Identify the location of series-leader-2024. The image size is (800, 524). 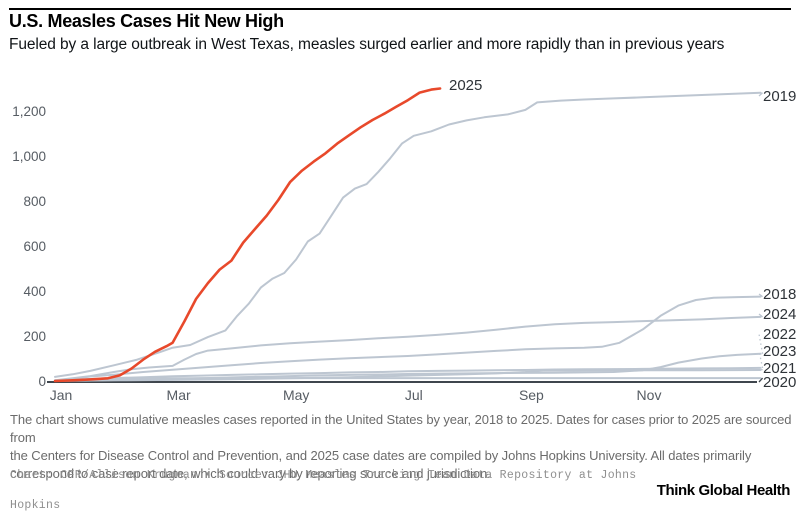
(761, 315).